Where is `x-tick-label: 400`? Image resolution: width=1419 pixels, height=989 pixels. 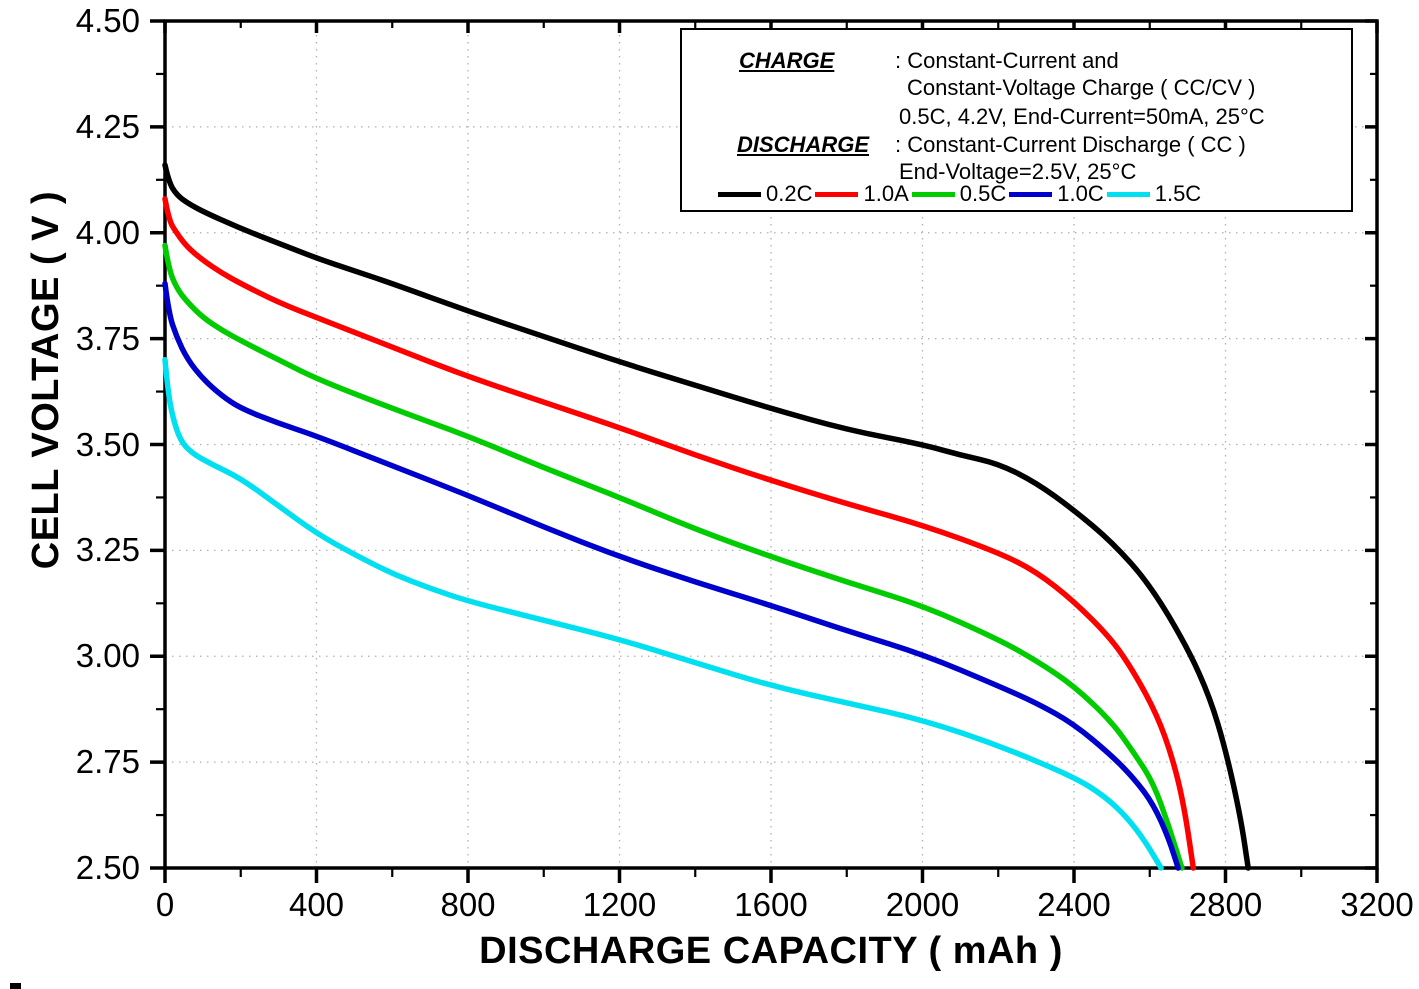 x-tick-label: 400 is located at coordinates (316, 904).